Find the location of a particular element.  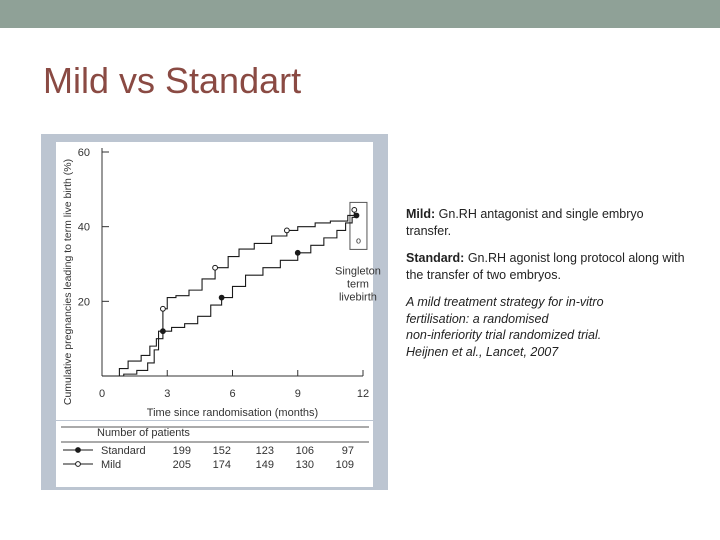

table-header: Number of patients is located at coordinates (143, 433).